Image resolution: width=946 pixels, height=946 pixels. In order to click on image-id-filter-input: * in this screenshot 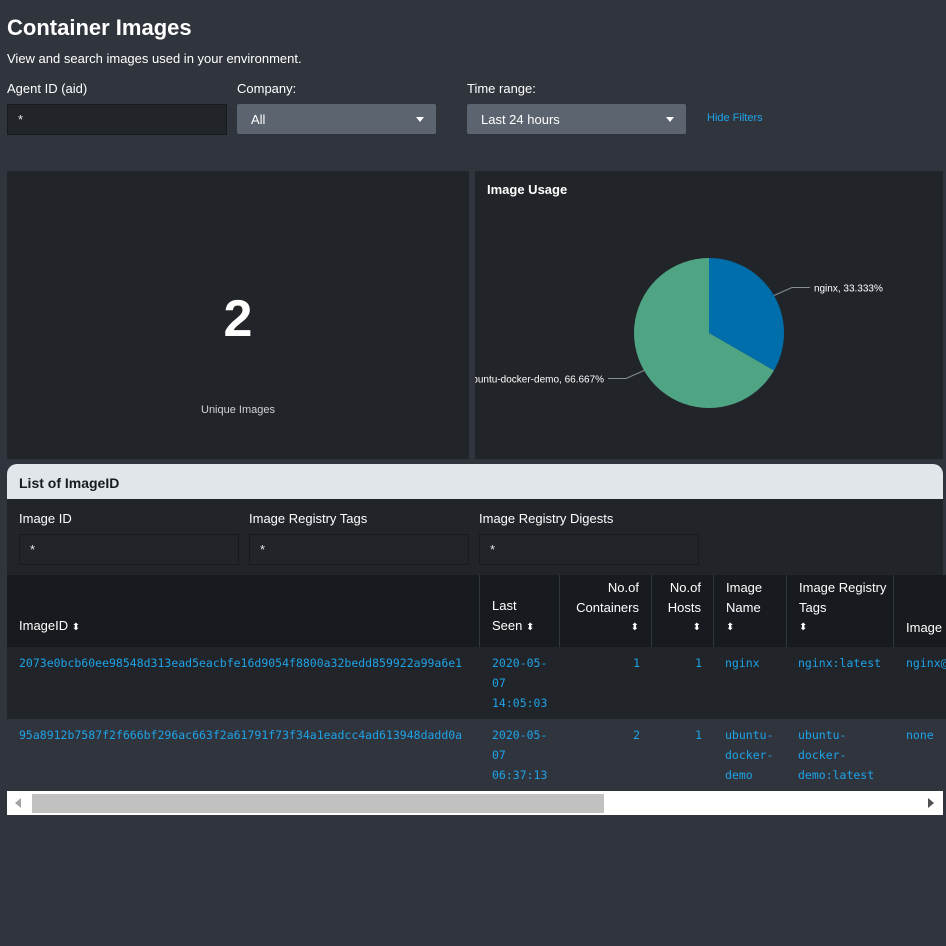, I will do `click(129, 549)`.